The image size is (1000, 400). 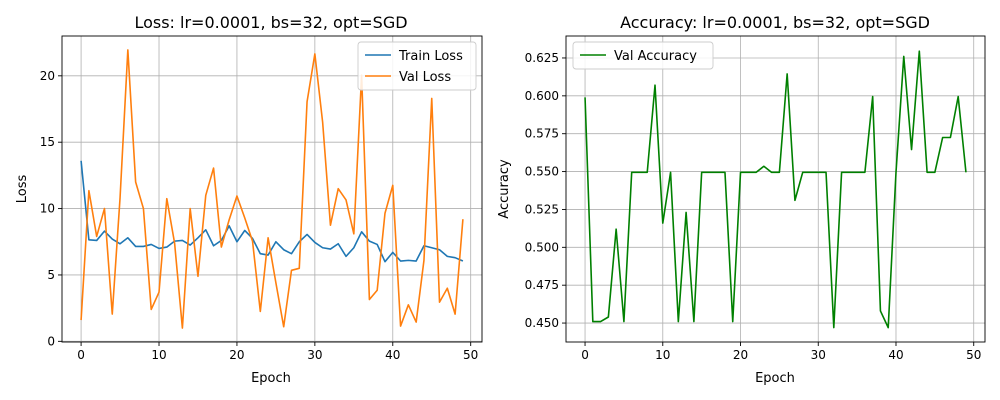 What do you see at coordinates (542, 247) in the screenshot?
I see `y-tick-label: 0.500` at bounding box center [542, 247].